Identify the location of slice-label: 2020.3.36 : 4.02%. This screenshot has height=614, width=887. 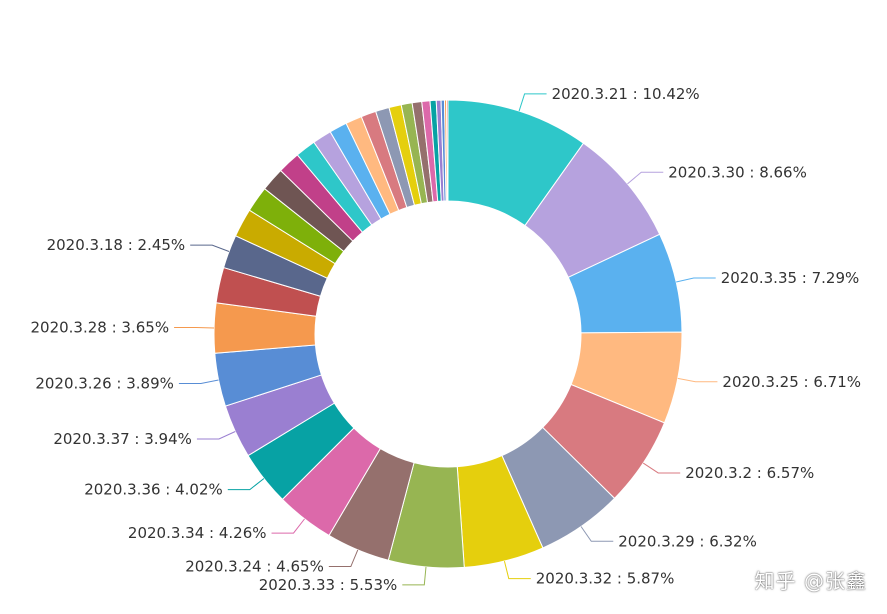
(153, 490).